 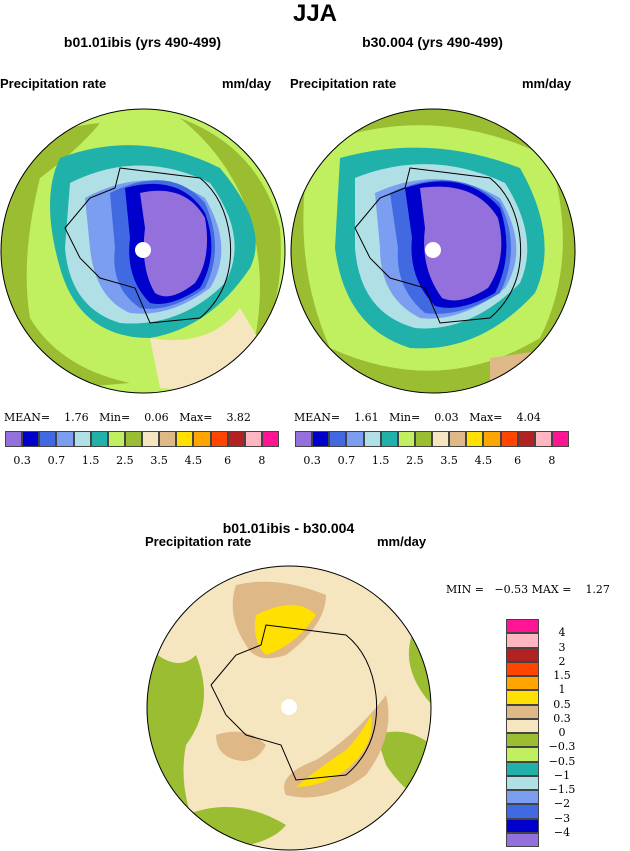 I want to click on colorbar-label: −1.5, so click(x=562, y=789).